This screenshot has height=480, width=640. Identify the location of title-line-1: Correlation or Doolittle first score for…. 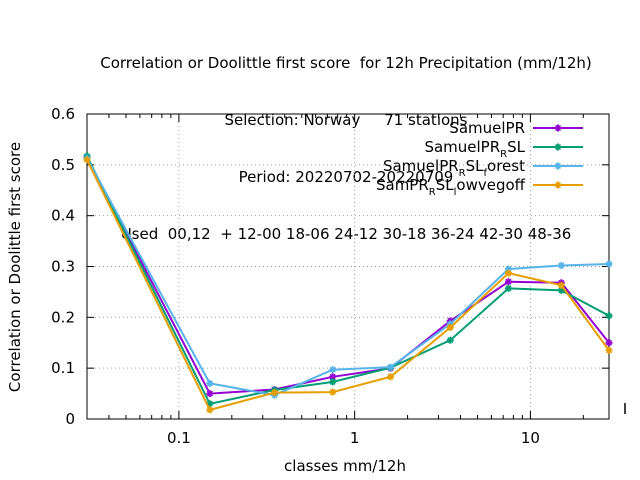
(346, 63).